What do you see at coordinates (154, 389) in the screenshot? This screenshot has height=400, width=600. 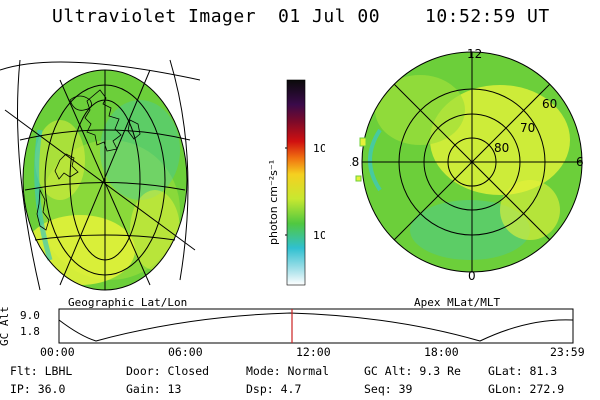 I see `info-gain: Gain: 13` at bounding box center [154, 389].